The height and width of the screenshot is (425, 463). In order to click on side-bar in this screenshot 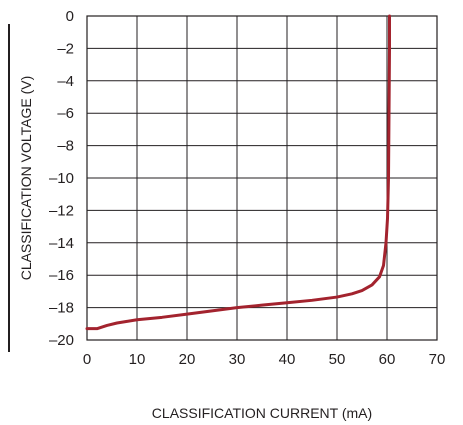, I will do `click(9, 188)`.